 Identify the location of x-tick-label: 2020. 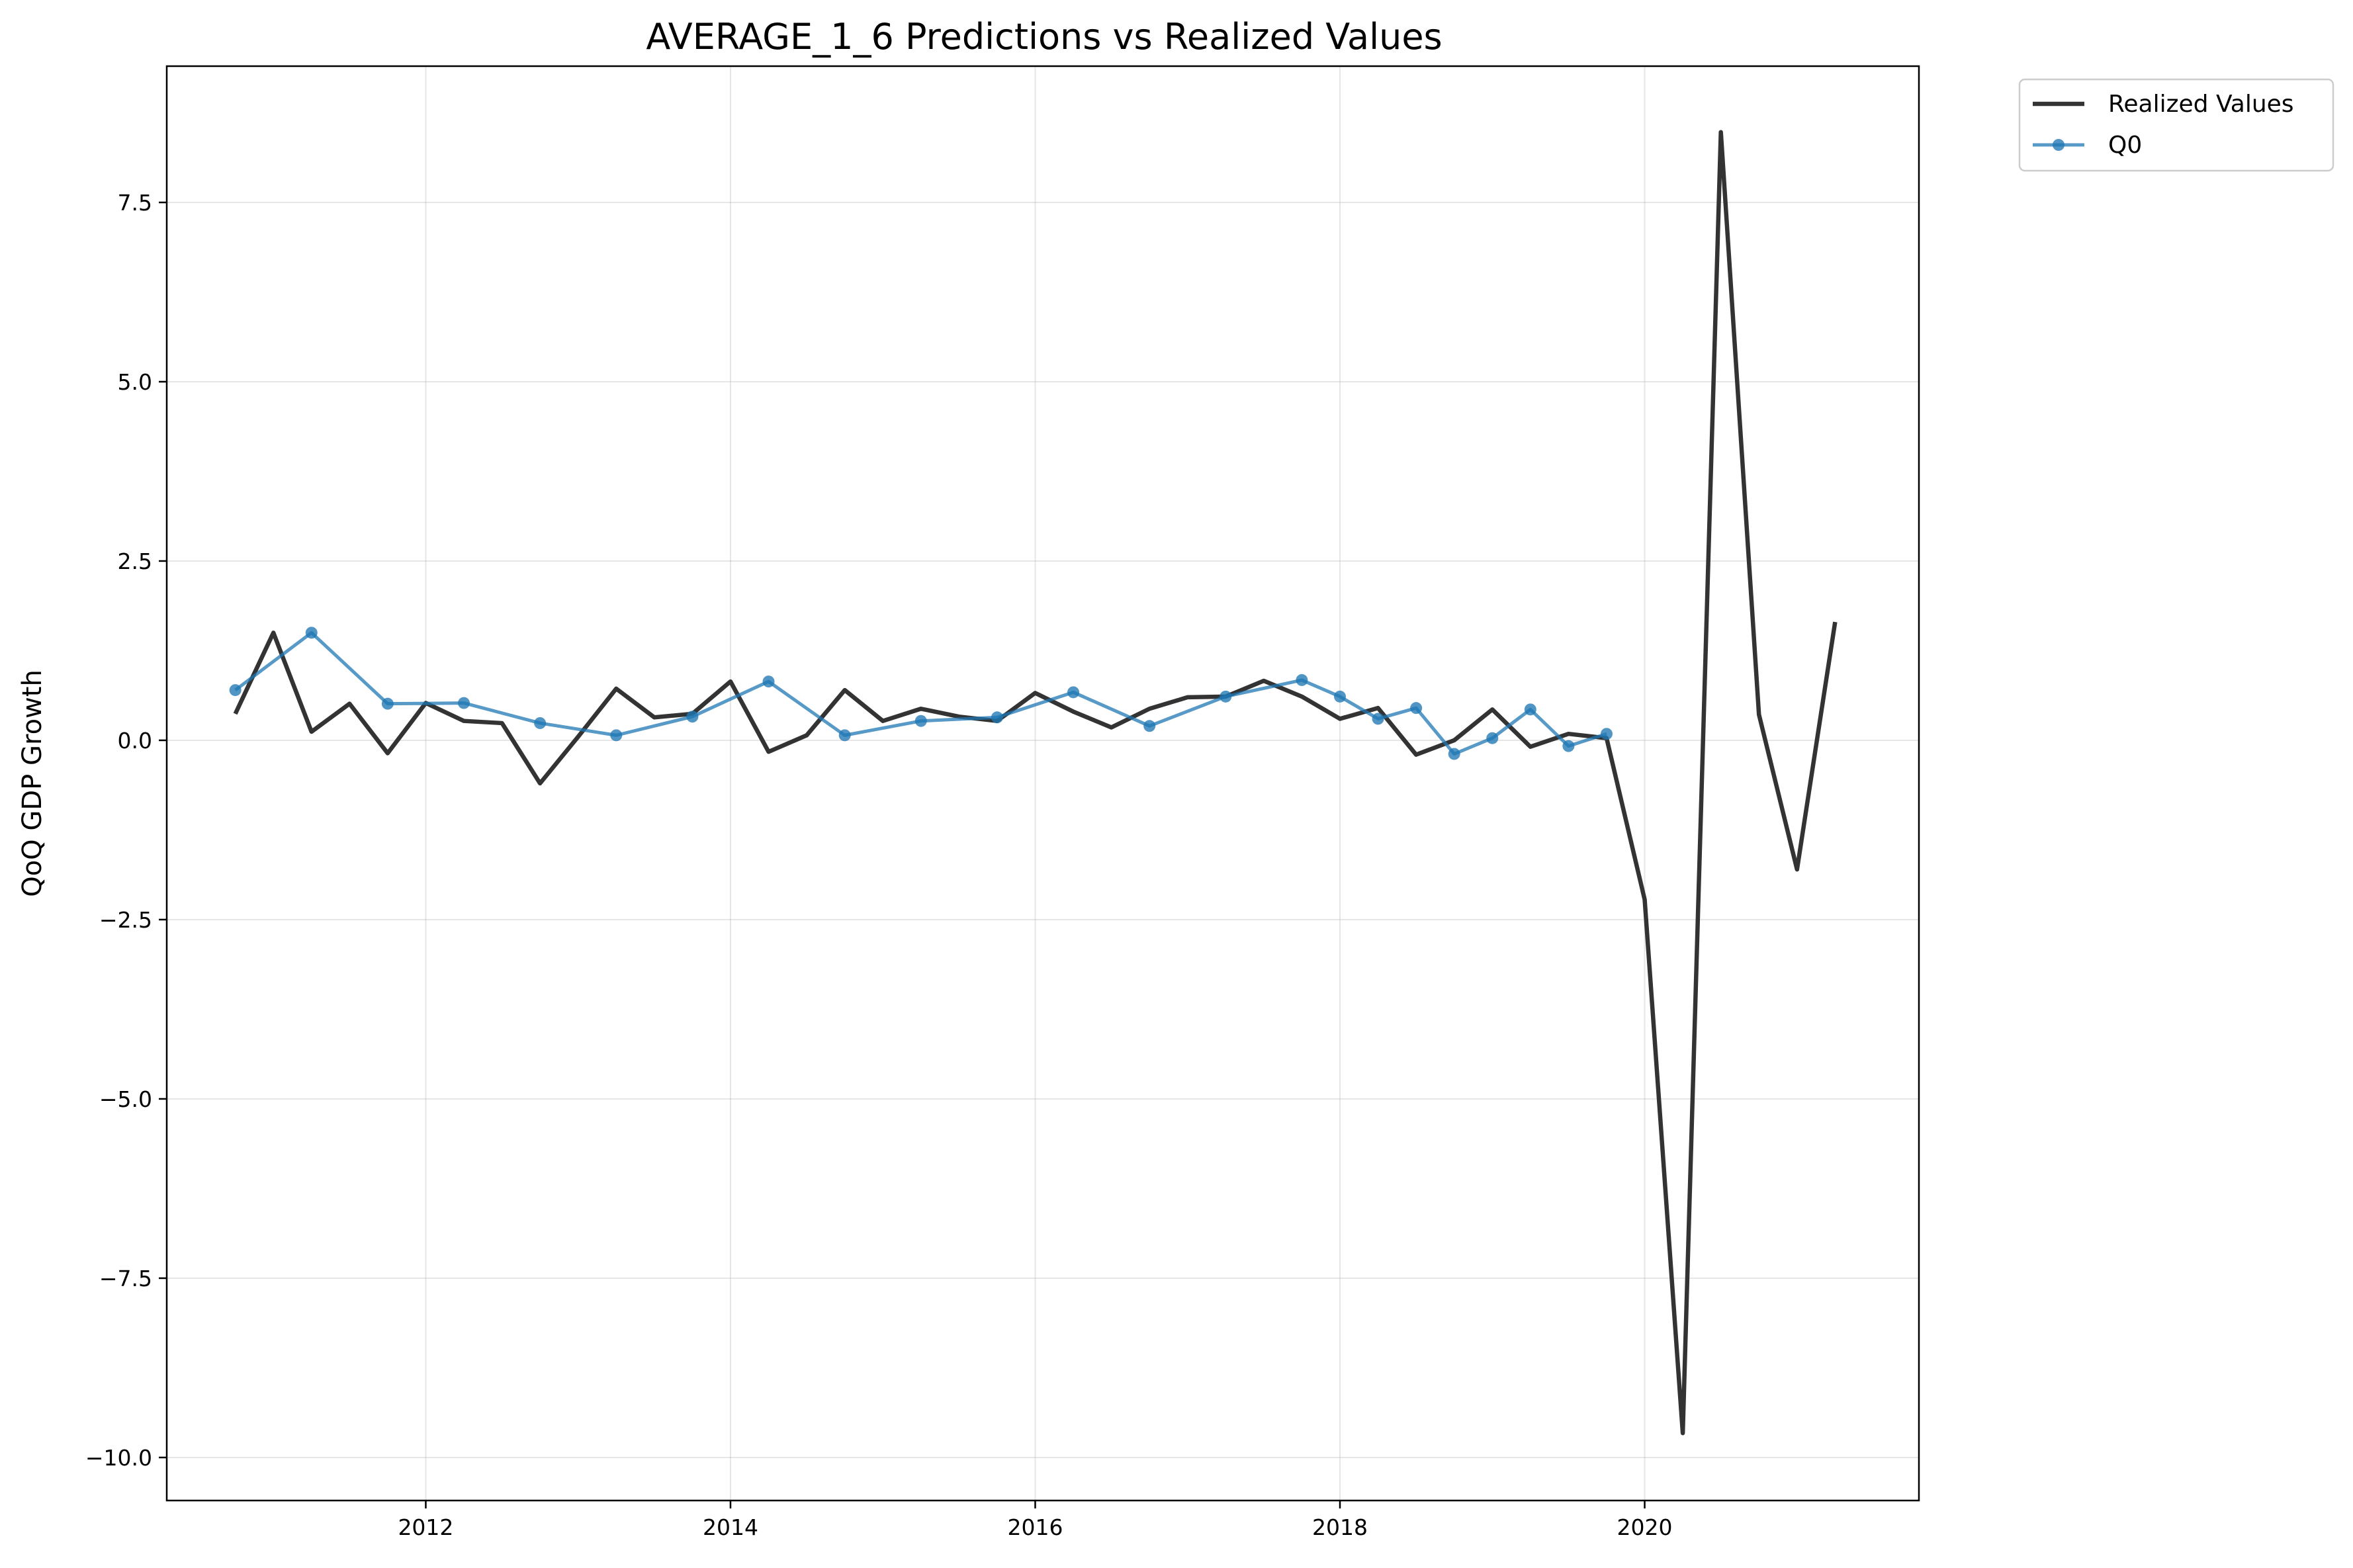
(1645, 1527).